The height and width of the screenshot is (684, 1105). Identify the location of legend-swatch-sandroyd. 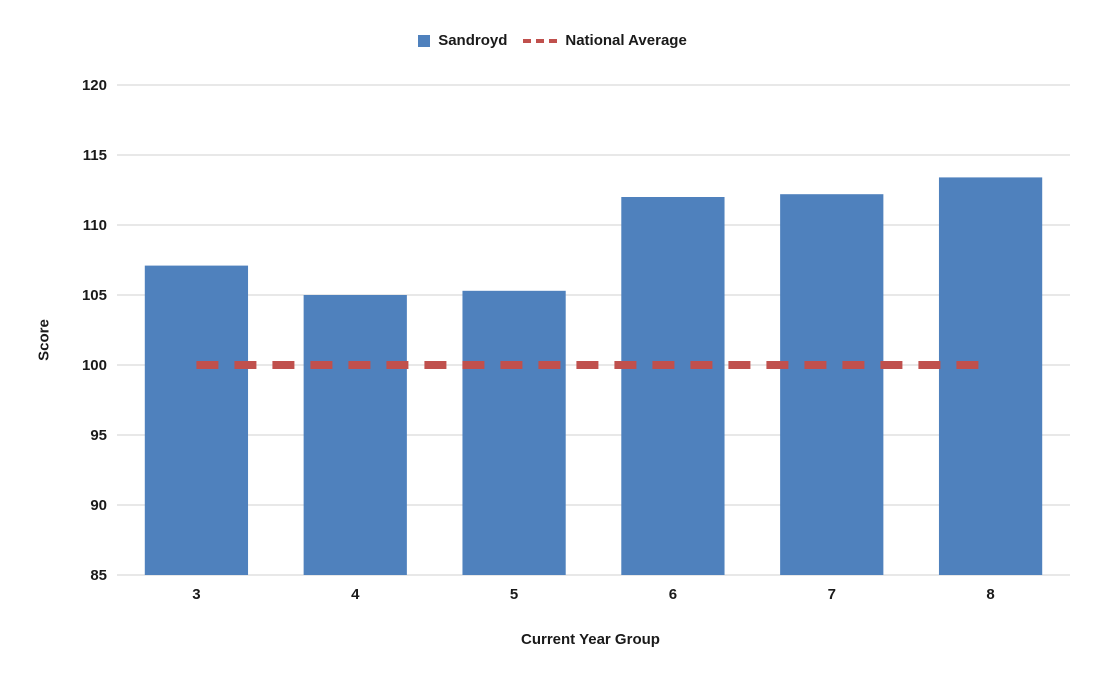
(424, 40).